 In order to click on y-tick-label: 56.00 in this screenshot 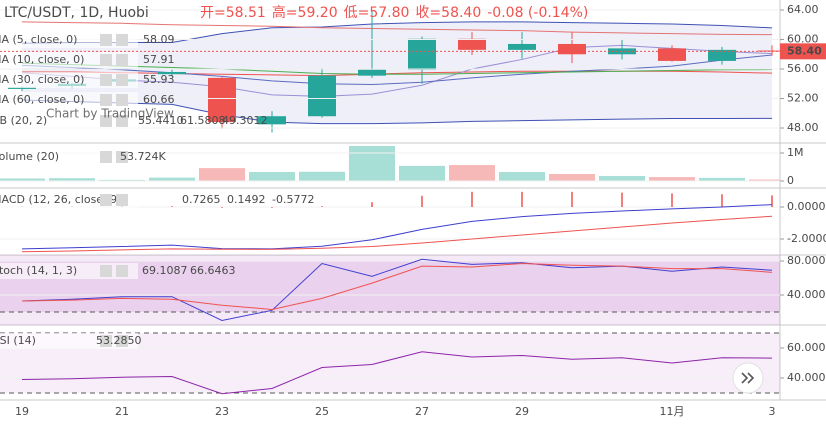, I will do `click(803, 68)`.